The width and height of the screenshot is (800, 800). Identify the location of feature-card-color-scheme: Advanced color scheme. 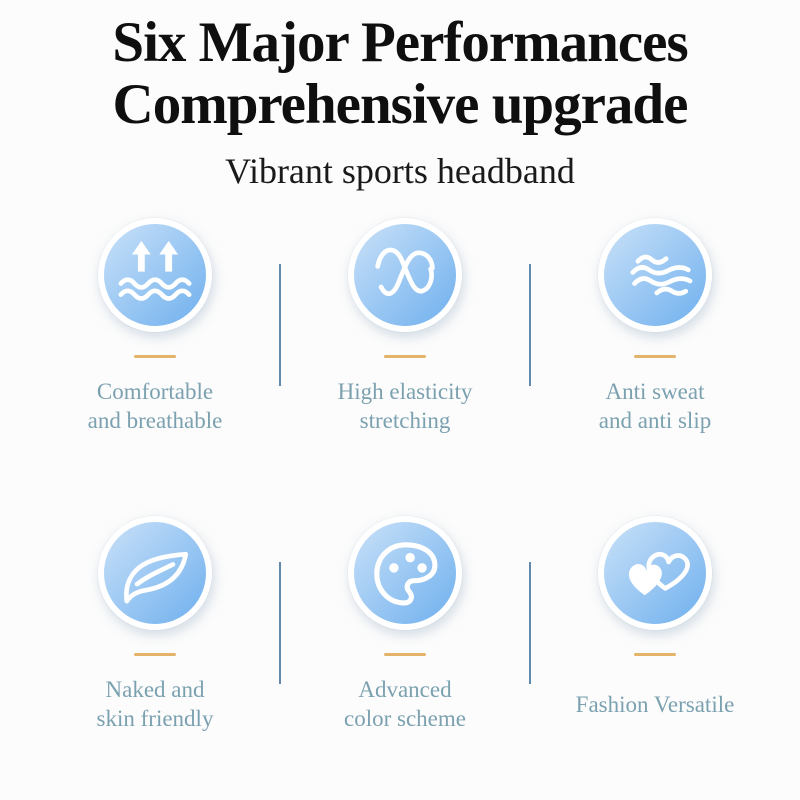
(405, 626).